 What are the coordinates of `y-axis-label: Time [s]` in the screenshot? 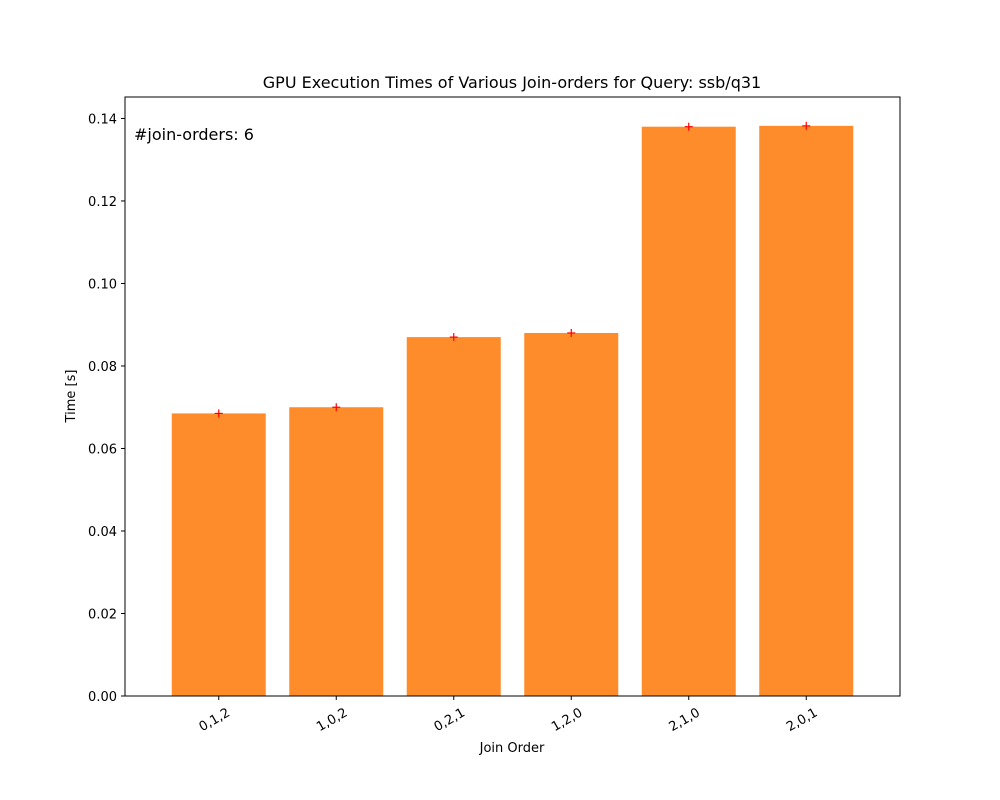 It's located at (71, 397).